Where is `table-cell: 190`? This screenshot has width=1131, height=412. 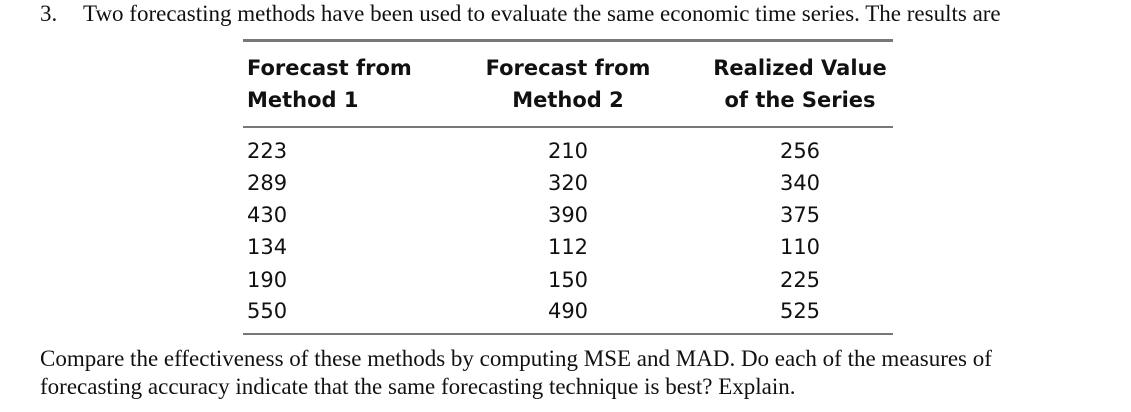 table-cell: 190 is located at coordinates (267, 280).